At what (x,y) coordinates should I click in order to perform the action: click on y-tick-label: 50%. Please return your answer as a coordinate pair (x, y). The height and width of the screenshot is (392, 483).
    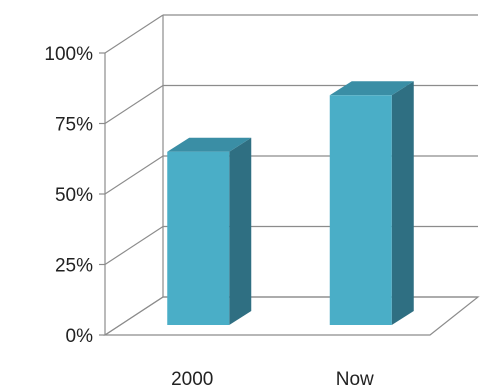
    Looking at the image, I should click on (74, 195).